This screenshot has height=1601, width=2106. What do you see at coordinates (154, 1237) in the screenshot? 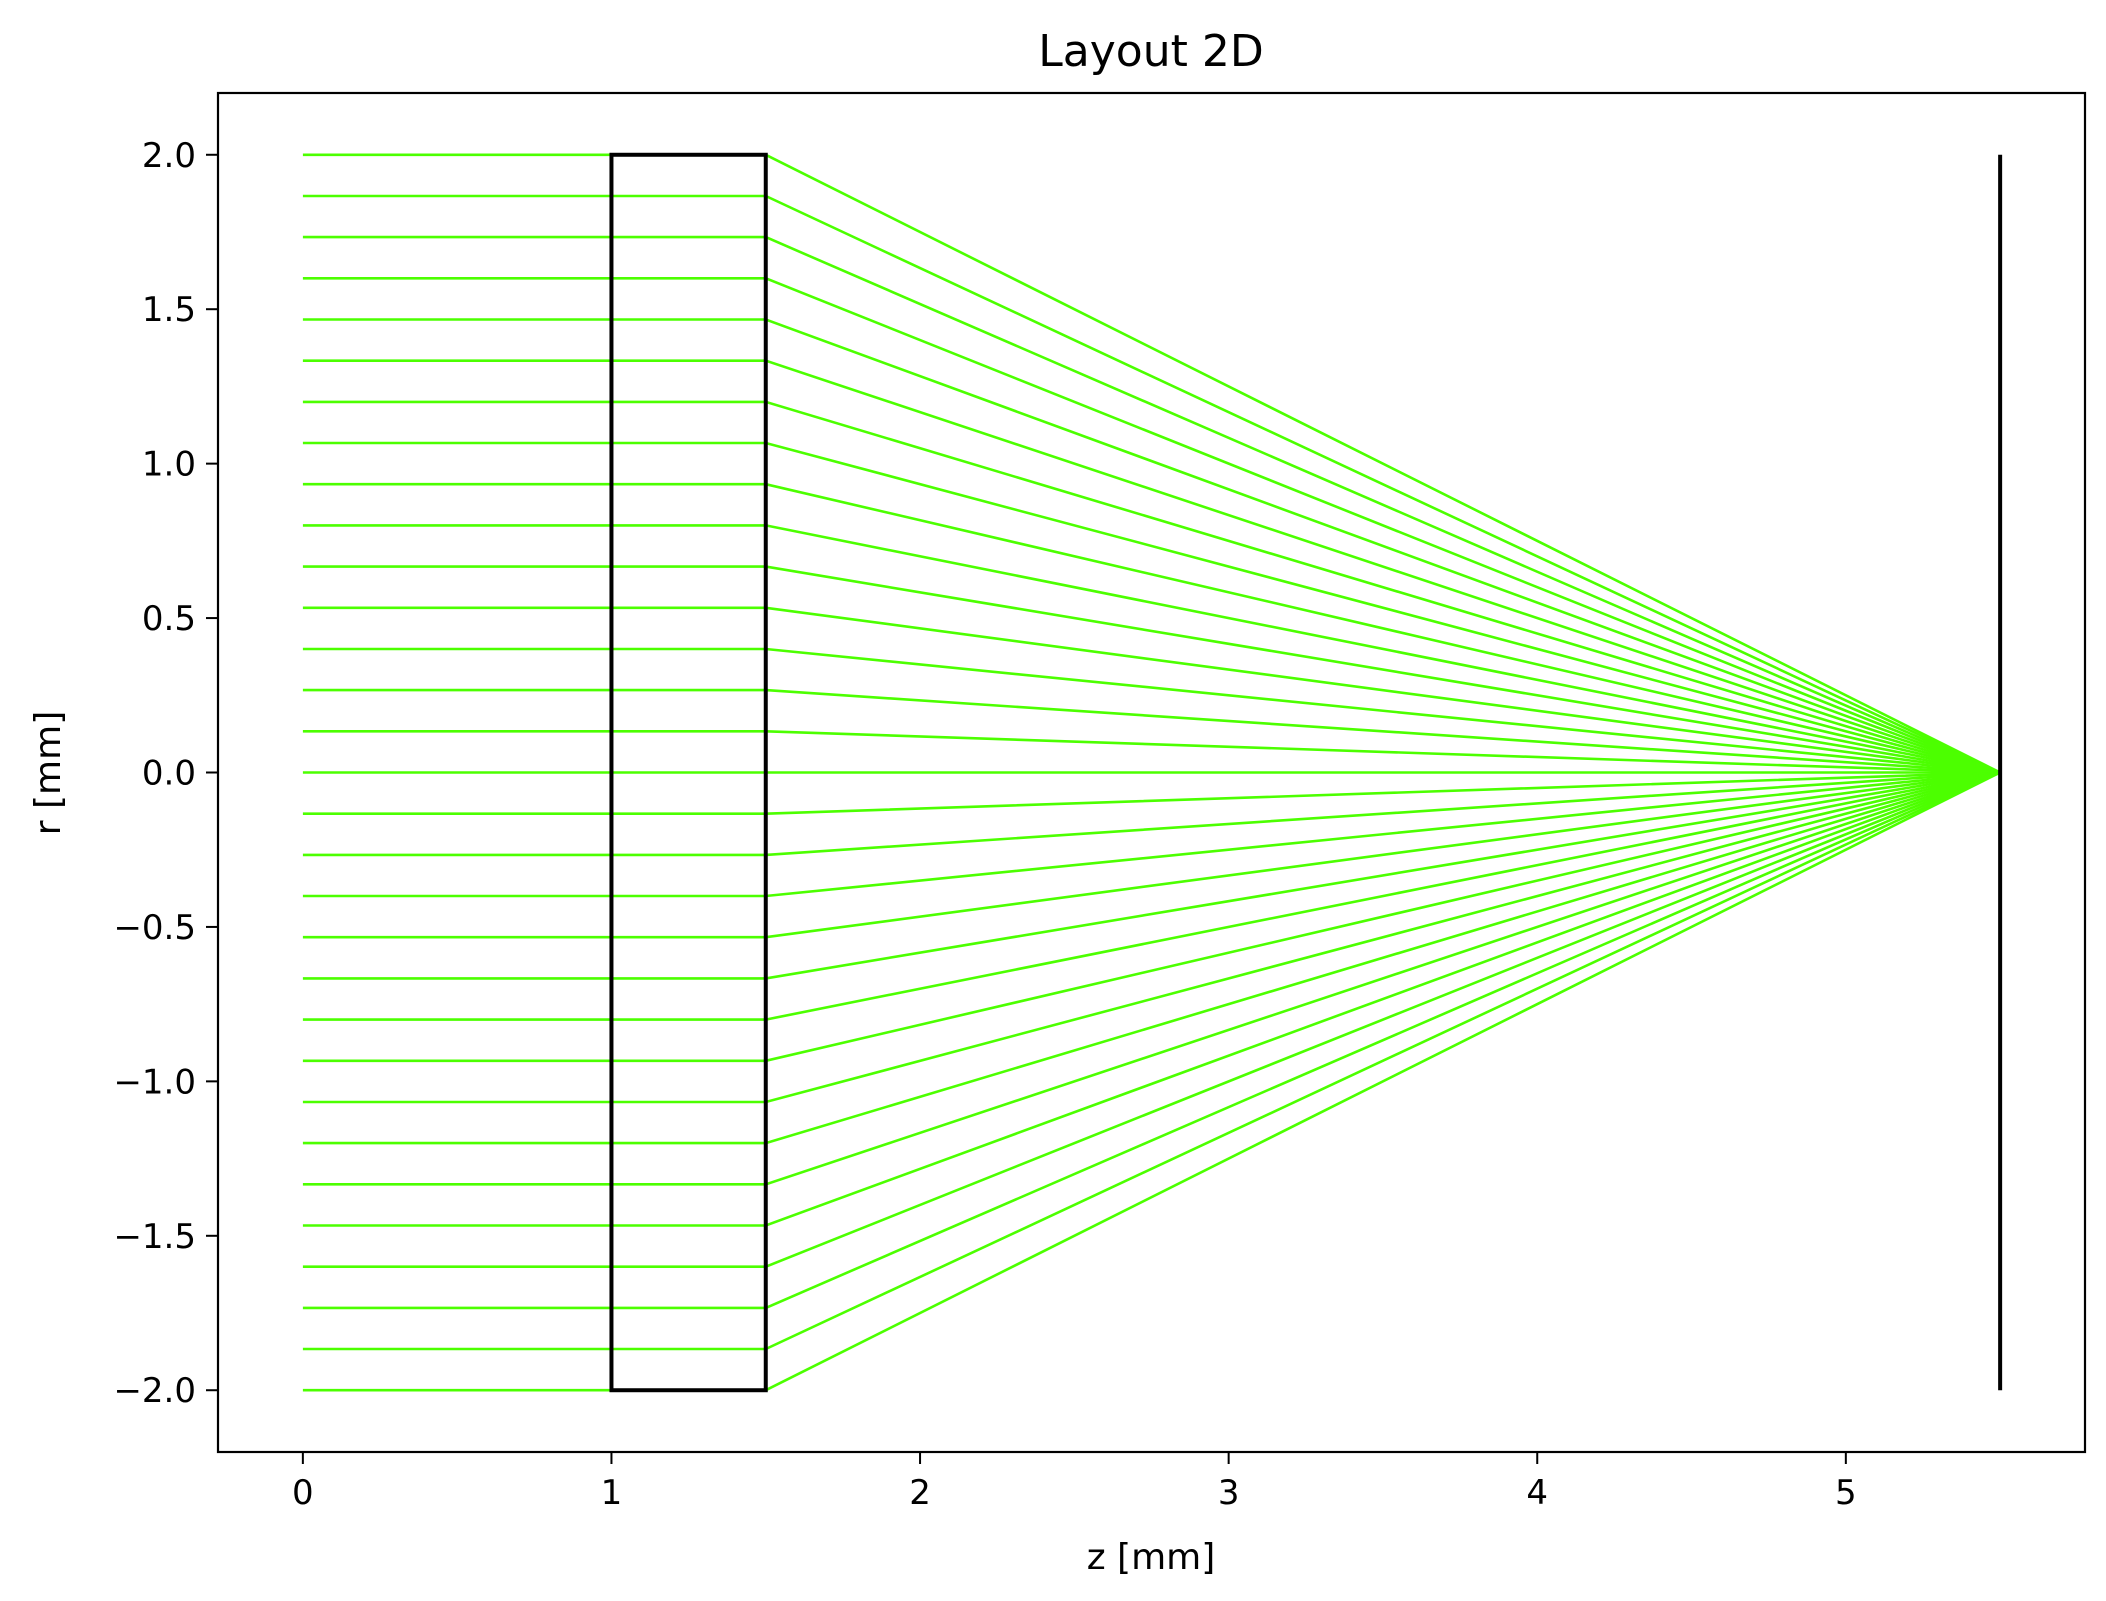
I see `y-tick-label-7: −1.5` at bounding box center [154, 1237].